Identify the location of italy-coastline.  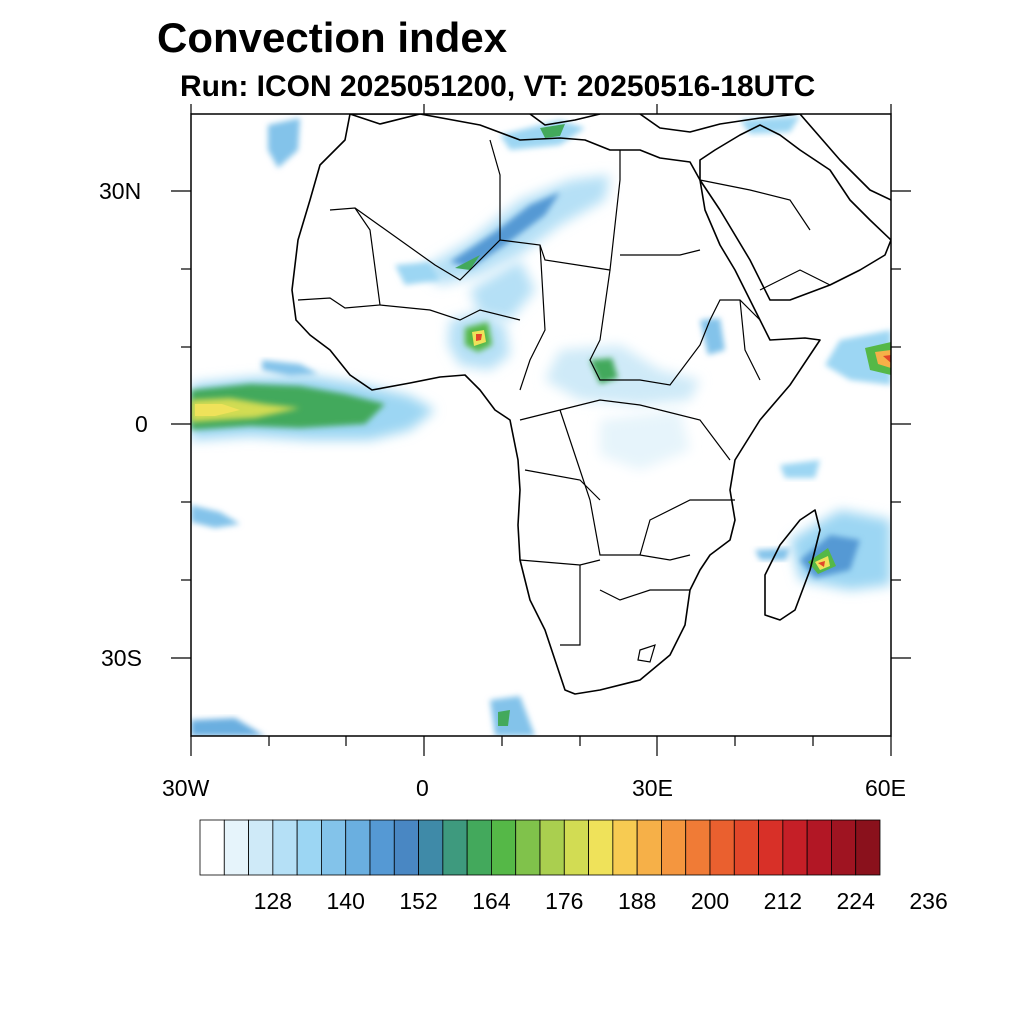
(565, 120).